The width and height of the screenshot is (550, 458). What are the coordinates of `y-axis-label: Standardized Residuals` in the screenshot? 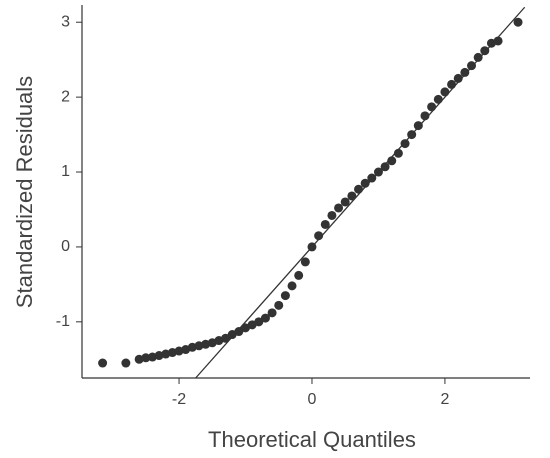 It's located at (24, 192).